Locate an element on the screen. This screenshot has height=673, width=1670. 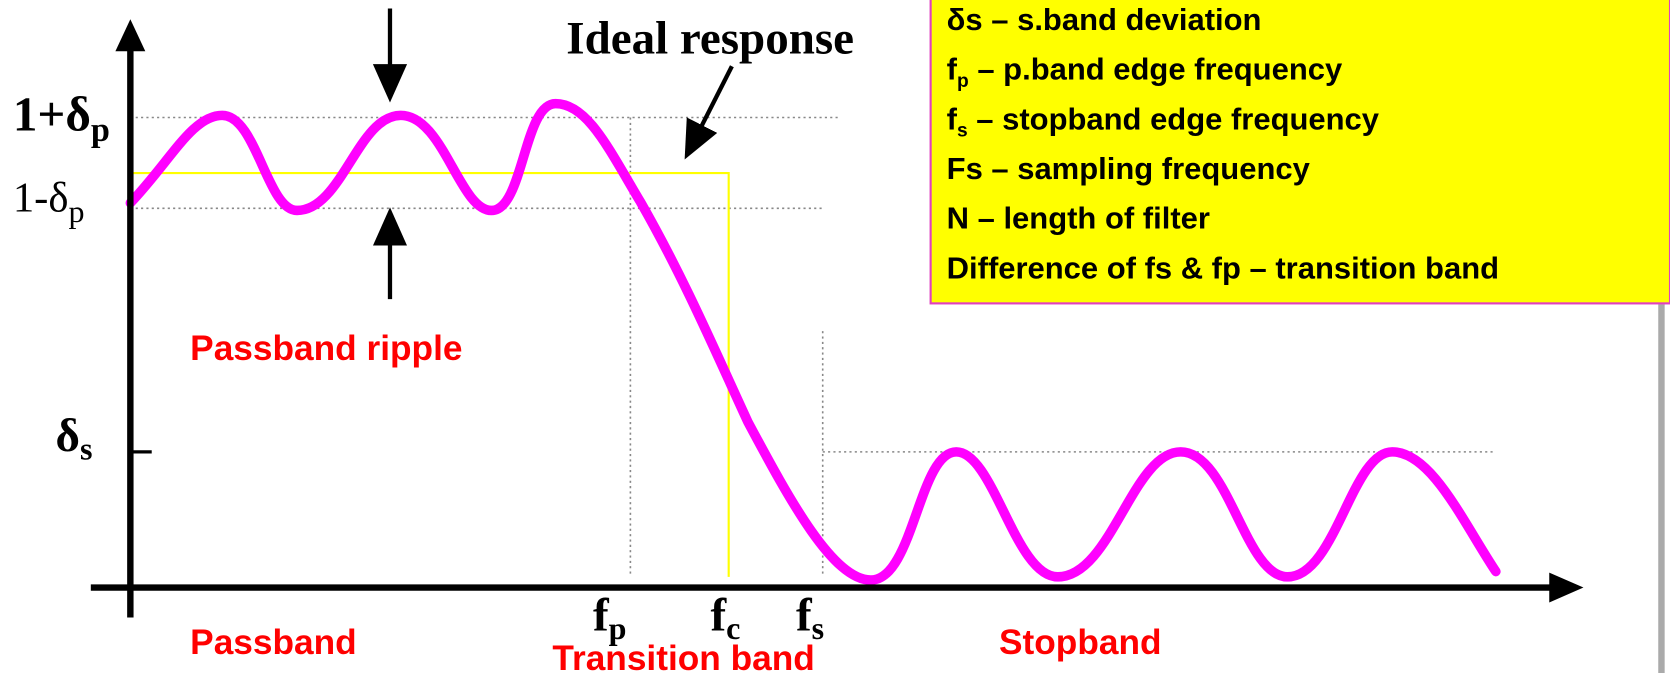
legend-item: fp – p.band edge frequency is located at coordinates (1145, 72).